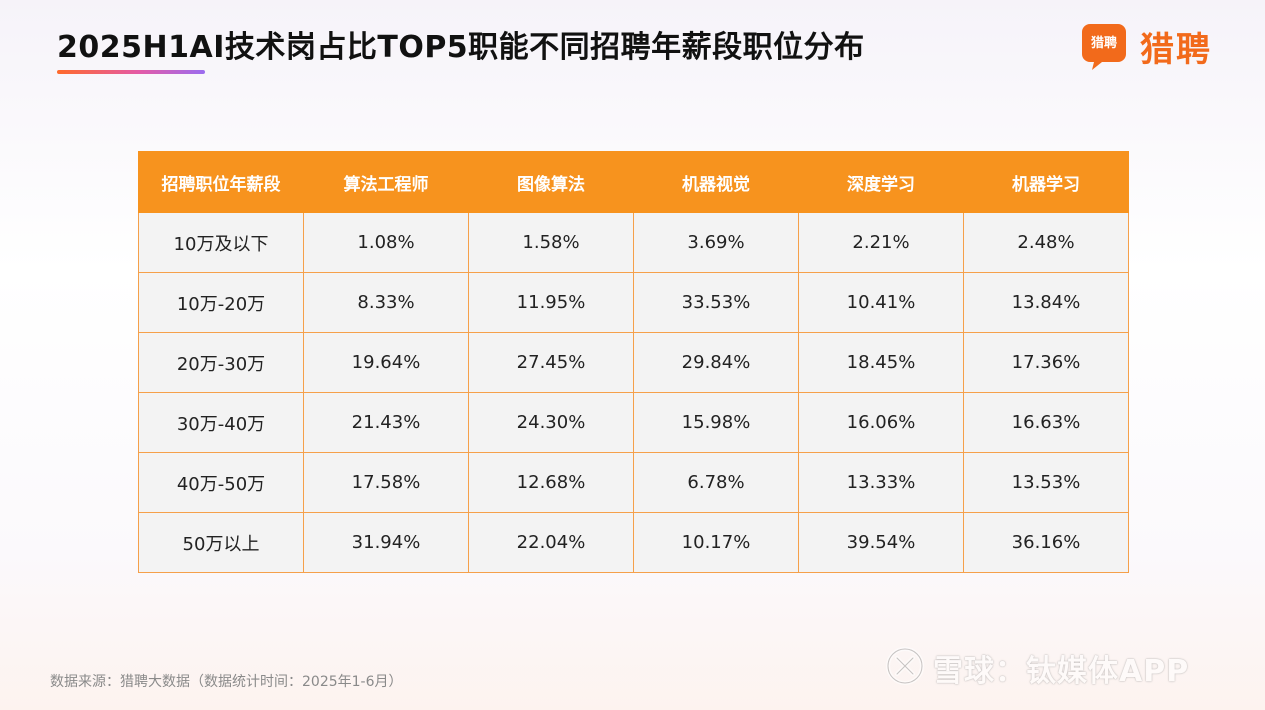 Image resolution: width=1265 pixels, height=710 pixels. I want to click on table-cell: 16.06%, so click(881, 422).